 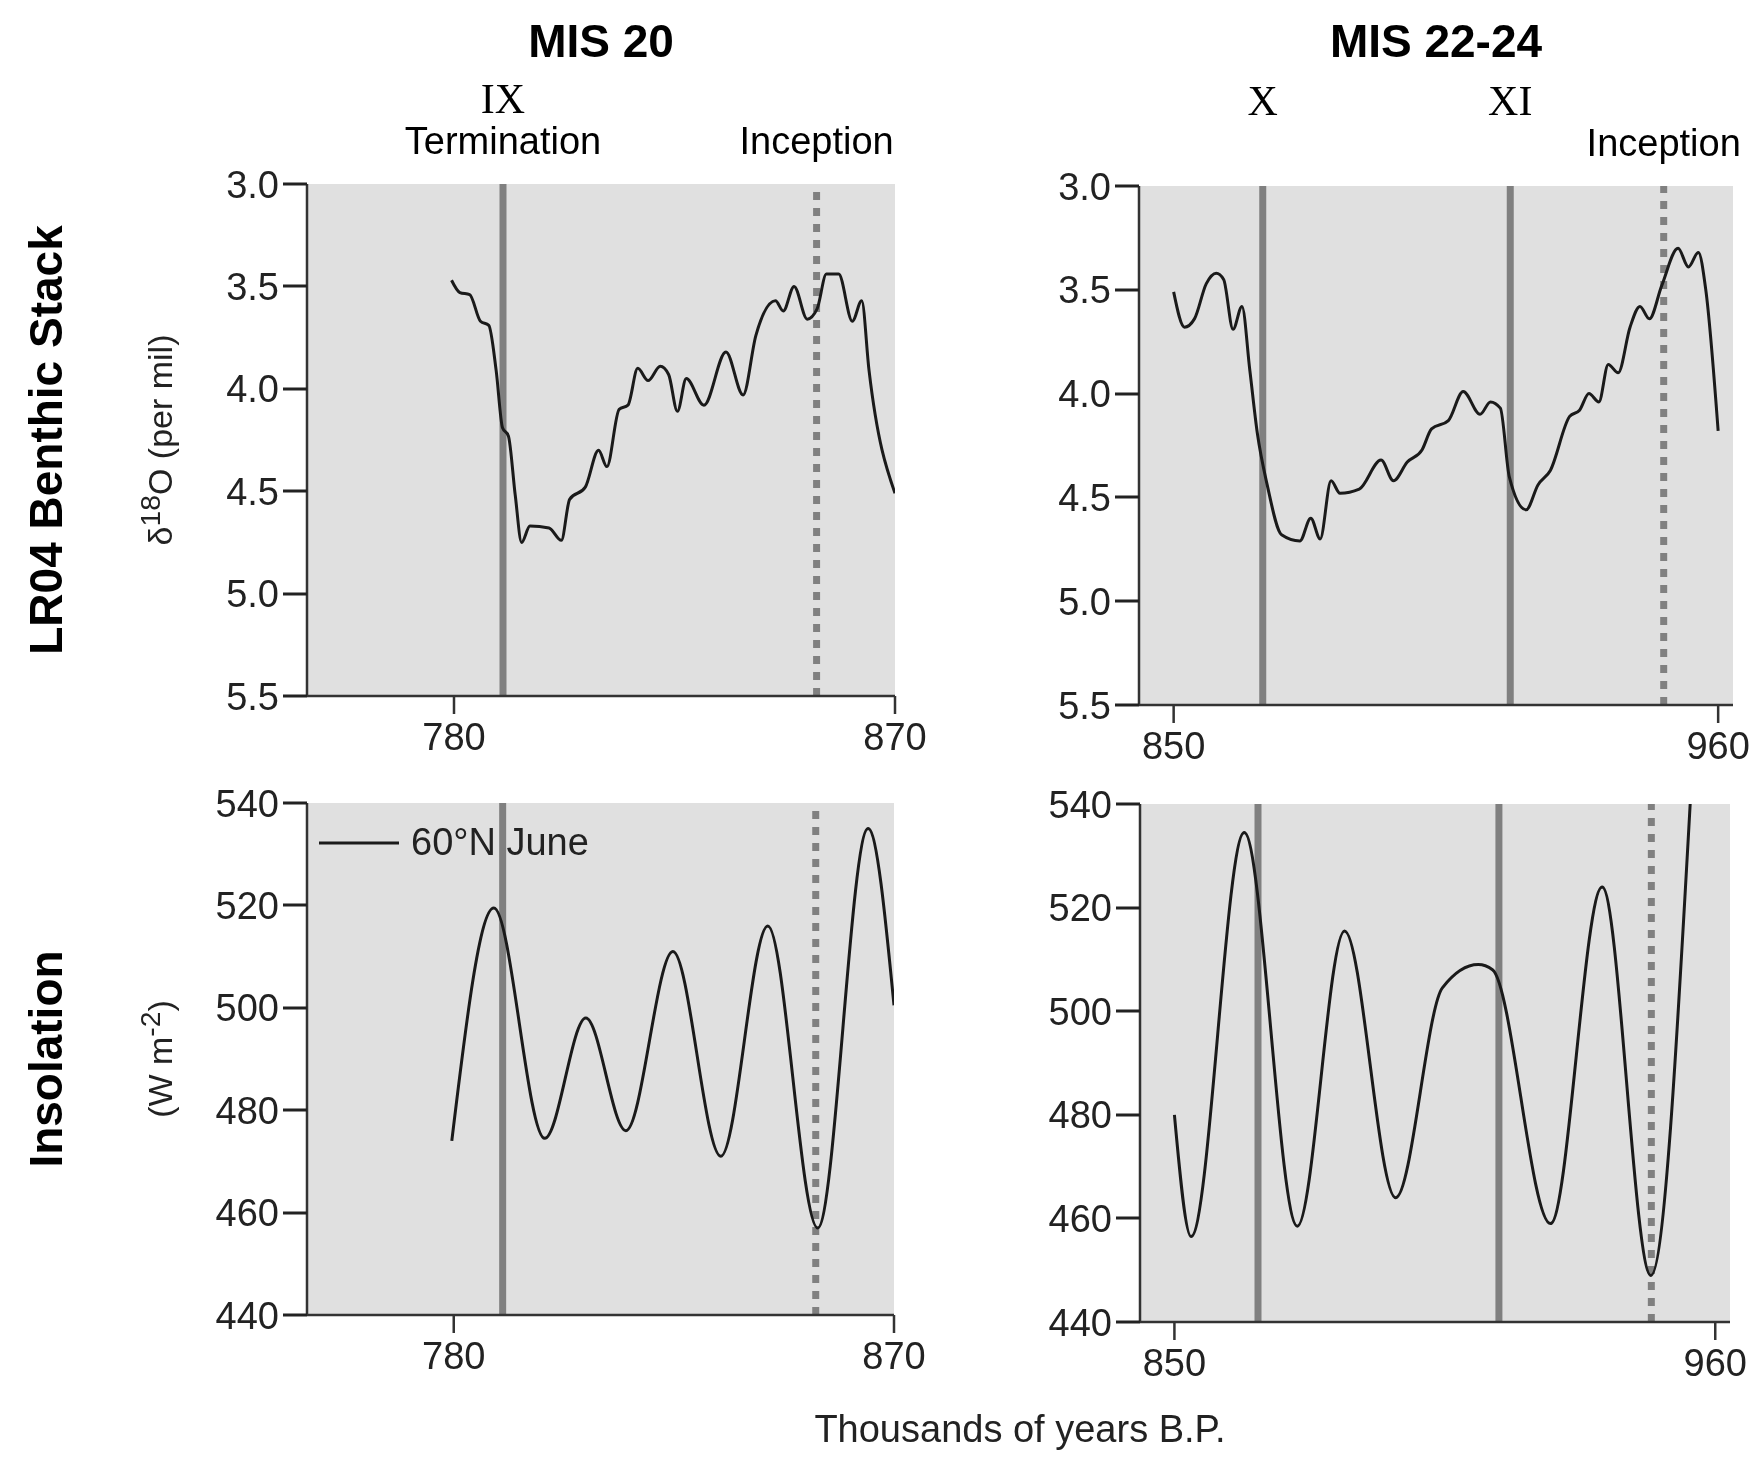 What do you see at coordinates (503, 141) in the screenshot?
I see `annotation: Termination` at bounding box center [503, 141].